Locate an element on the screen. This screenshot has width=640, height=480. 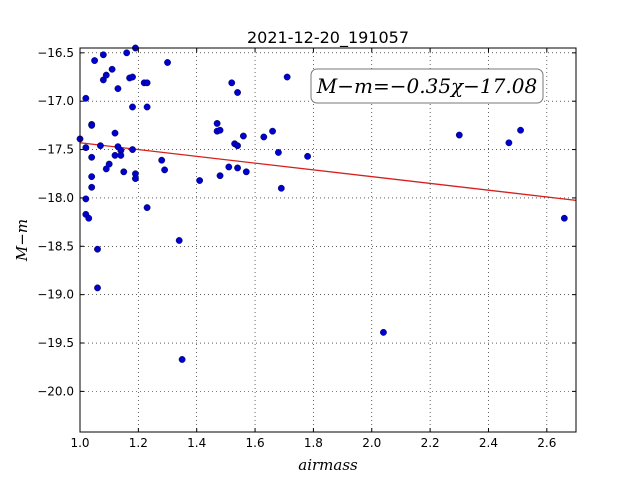
x-tick-label: 2.6 is located at coordinates (546, 443).